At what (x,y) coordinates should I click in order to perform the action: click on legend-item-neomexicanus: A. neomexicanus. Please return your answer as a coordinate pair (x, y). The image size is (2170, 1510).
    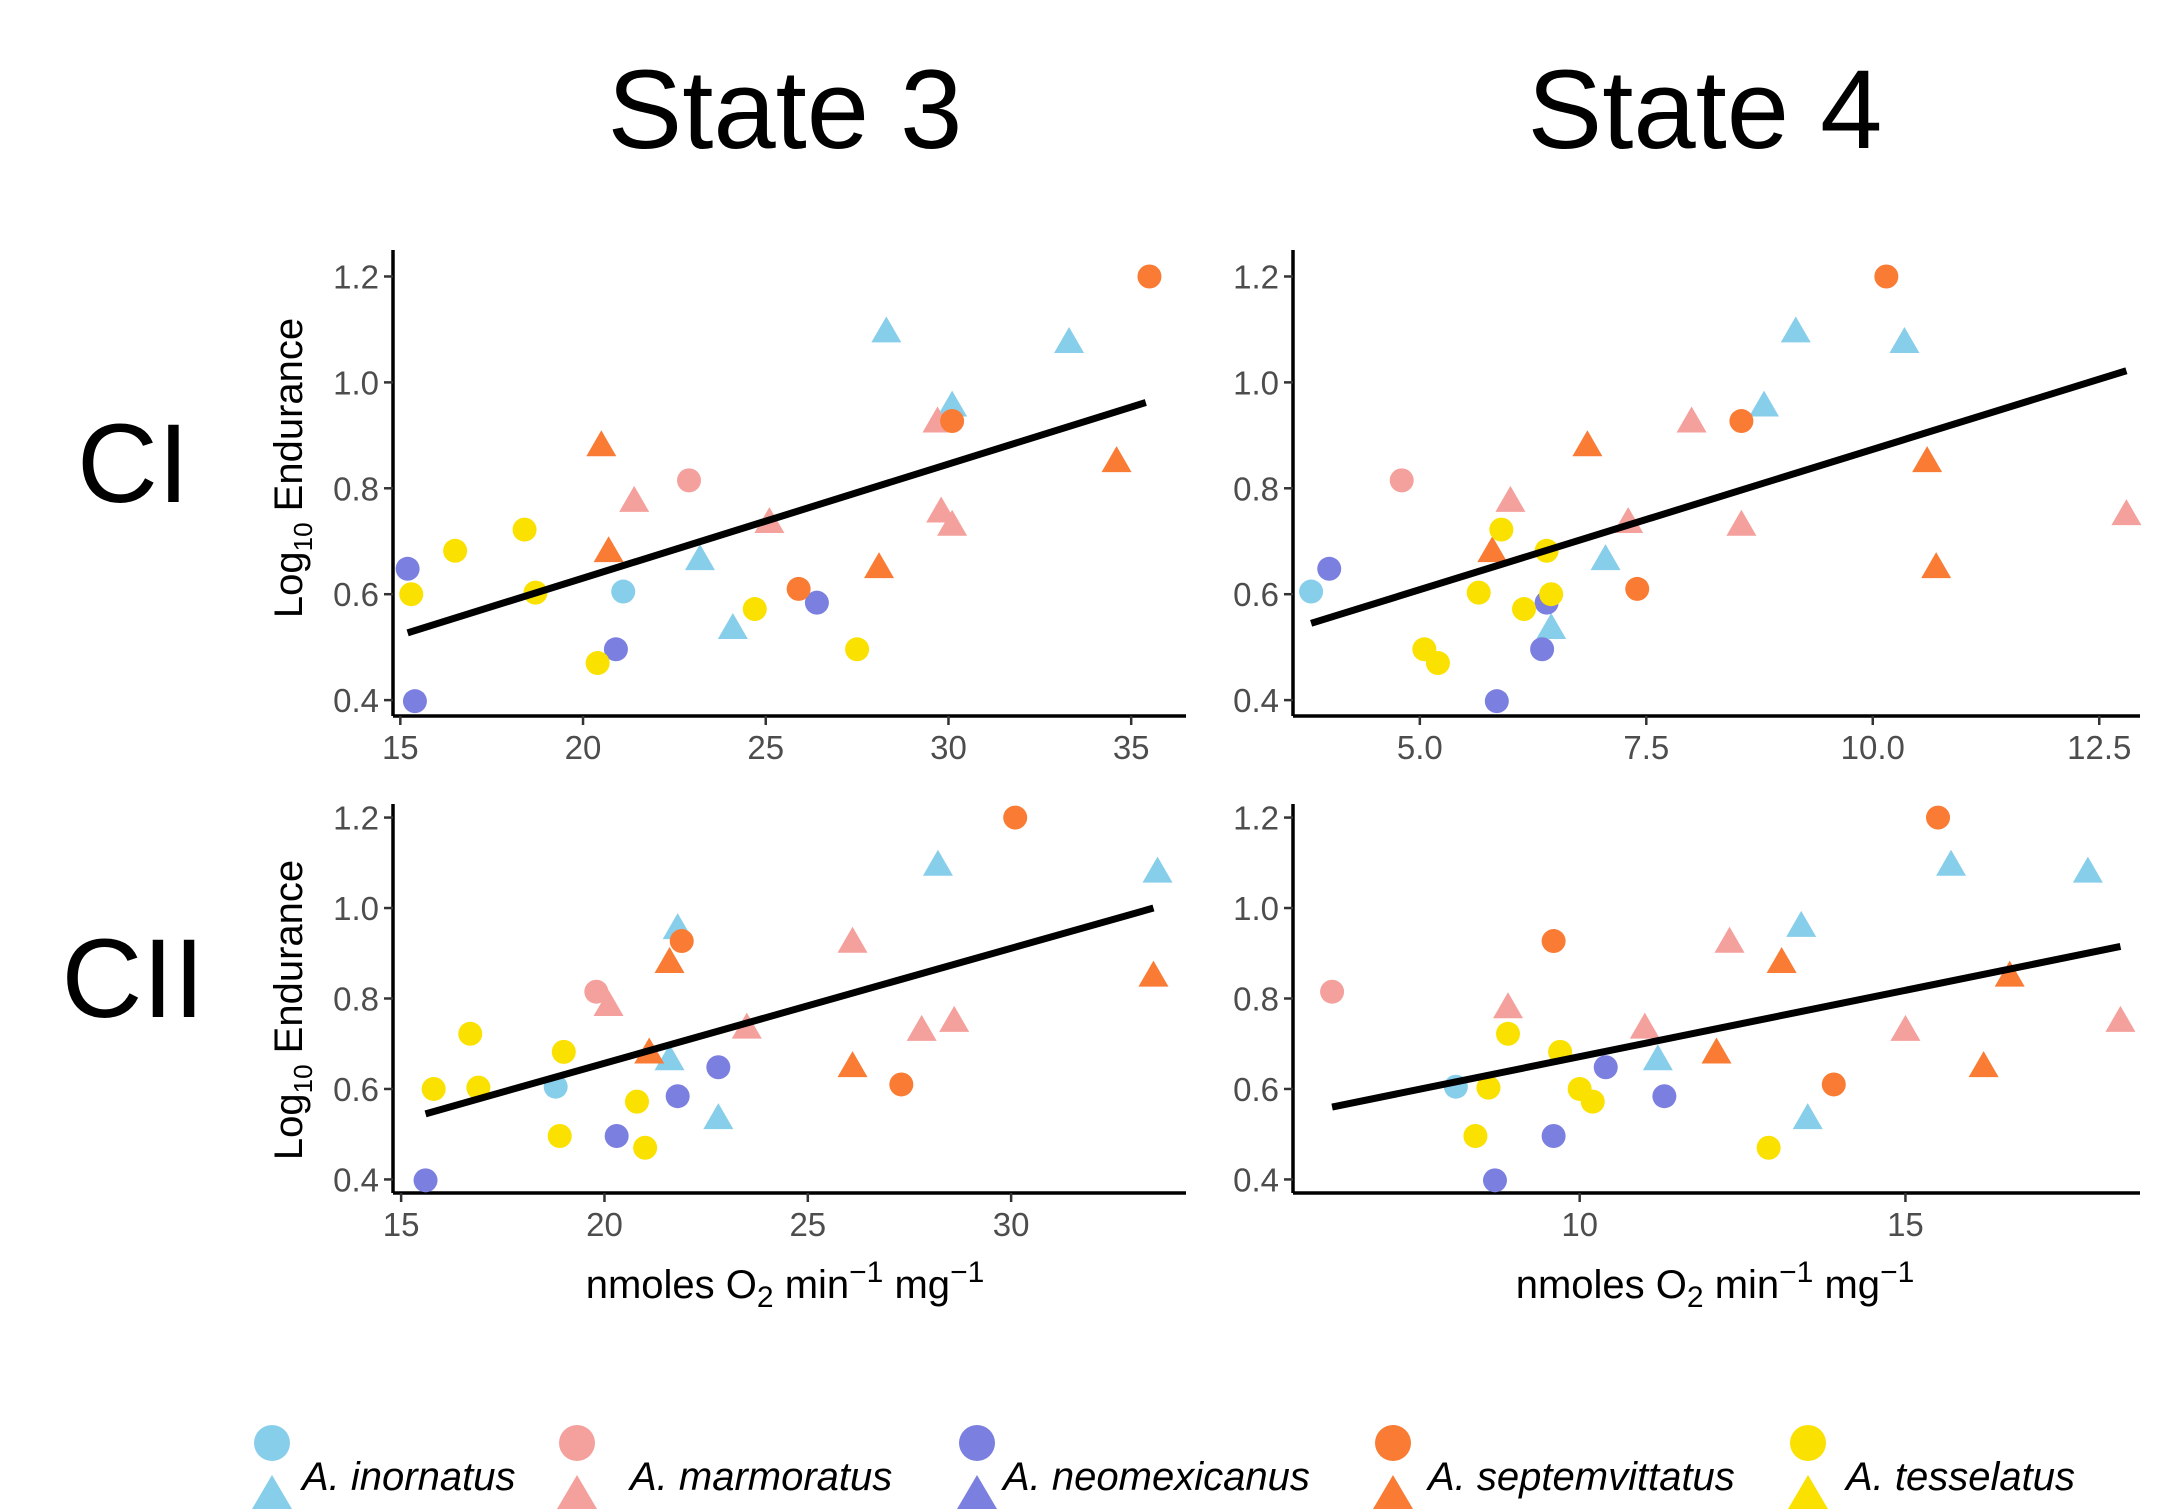
    Looking at the image, I should click on (1133, 1467).